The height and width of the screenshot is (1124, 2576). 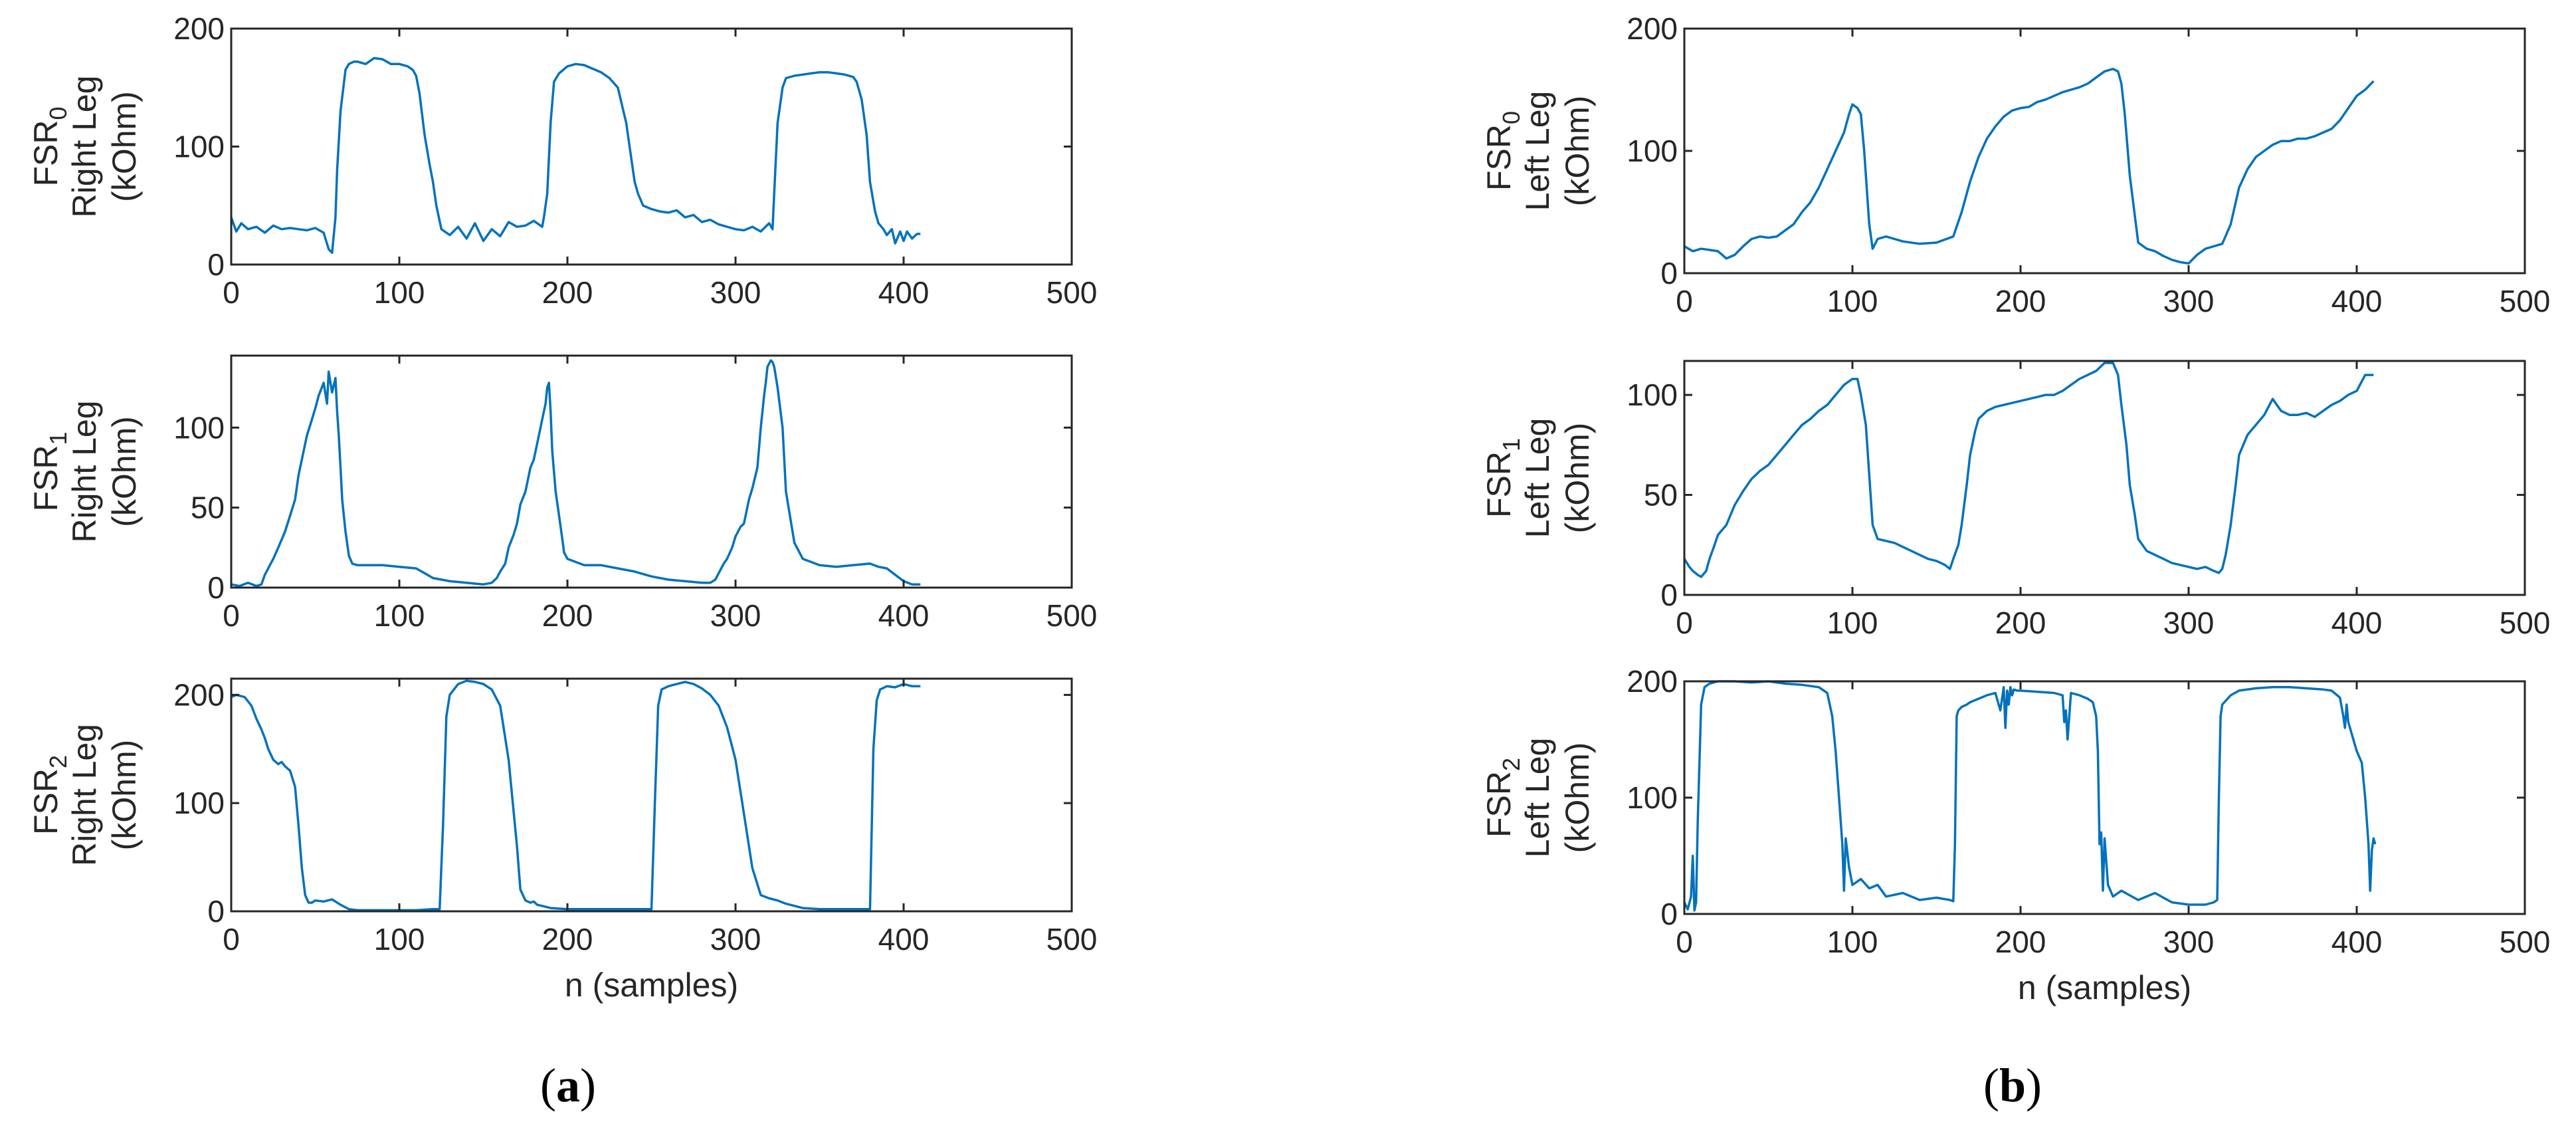 What do you see at coordinates (125, 147) in the screenshot?
I see `chart-a-fsr0-ylabel-unit: (kOhm)` at bounding box center [125, 147].